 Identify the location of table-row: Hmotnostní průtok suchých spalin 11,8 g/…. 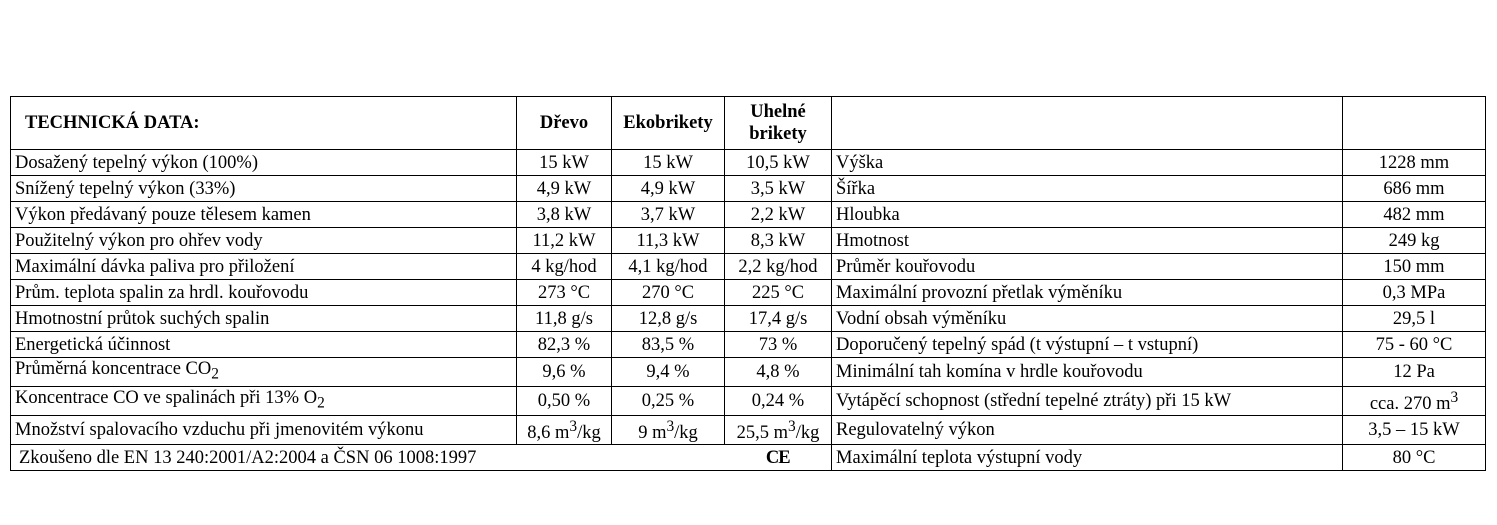
(748, 318).